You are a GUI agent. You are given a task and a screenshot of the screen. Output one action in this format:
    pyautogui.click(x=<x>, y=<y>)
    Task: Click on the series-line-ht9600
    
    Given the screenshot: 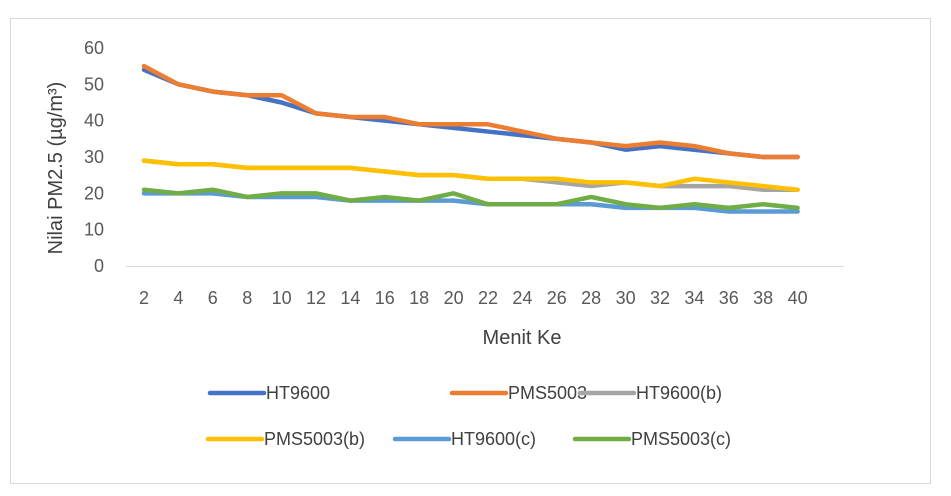 What is the action you would take?
    pyautogui.click(x=470, y=113)
    